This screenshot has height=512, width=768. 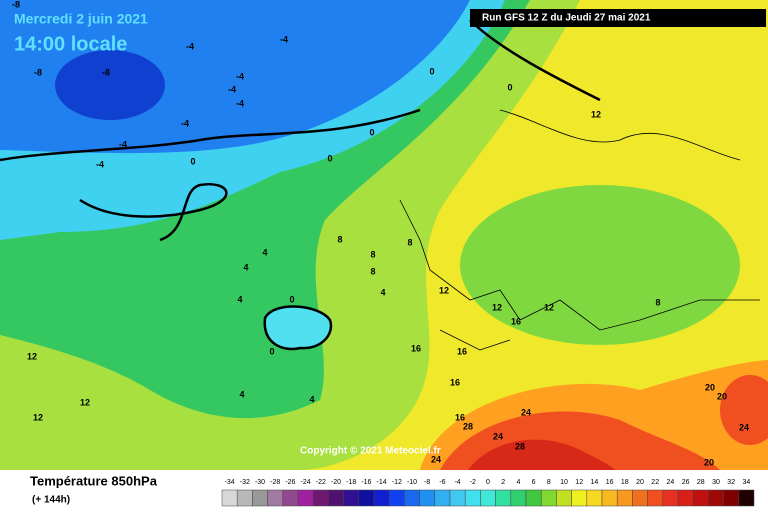 What do you see at coordinates (686, 482) in the screenshot?
I see `scale-label: 26` at bounding box center [686, 482].